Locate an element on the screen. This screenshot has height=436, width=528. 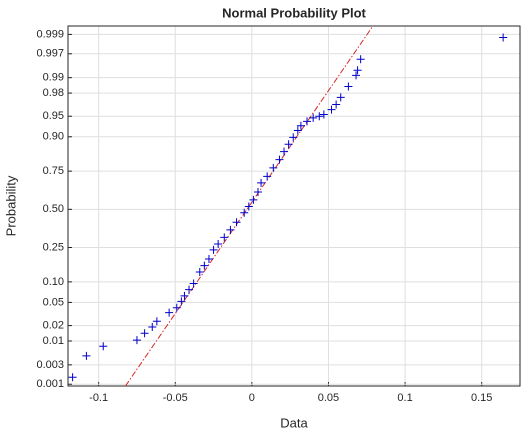
y-tick-label: 0.99 is located at coordinates (53, 78).